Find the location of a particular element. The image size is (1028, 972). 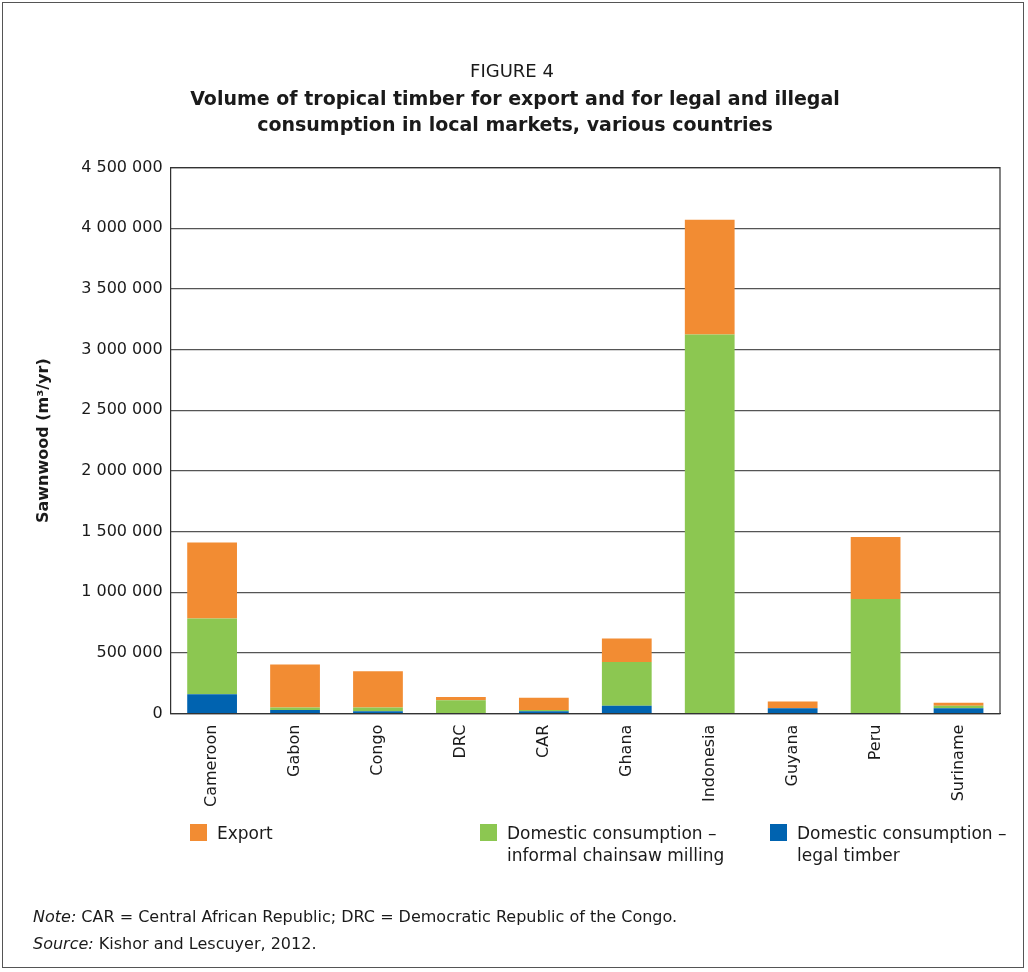

y-tick-label: 4 000 000 is located at coordinates (122, 227).